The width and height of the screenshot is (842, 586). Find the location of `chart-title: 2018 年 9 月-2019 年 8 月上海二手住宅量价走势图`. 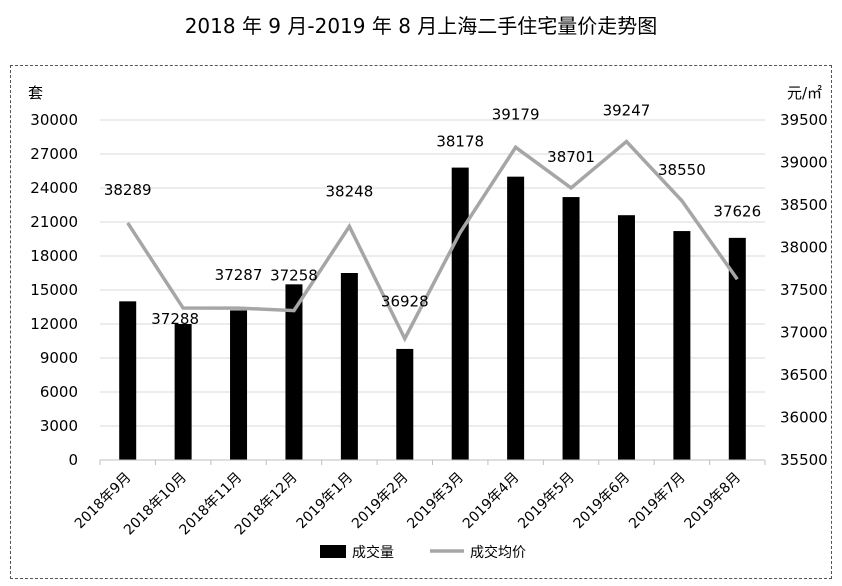

chart-title: 2018 年 9 月-2019 年 8 月上海二手住宅量价走势图 is located at coordinates (421, 26).